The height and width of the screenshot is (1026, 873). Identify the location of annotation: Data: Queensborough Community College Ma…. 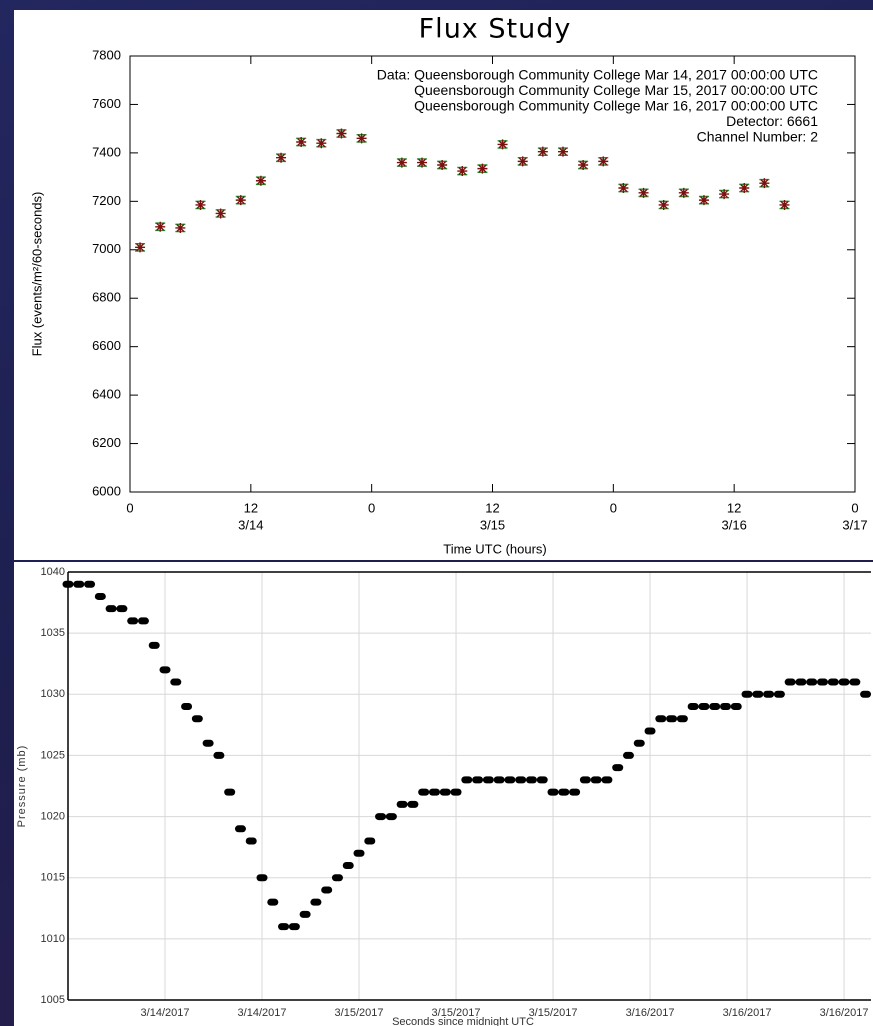
(597, 75).